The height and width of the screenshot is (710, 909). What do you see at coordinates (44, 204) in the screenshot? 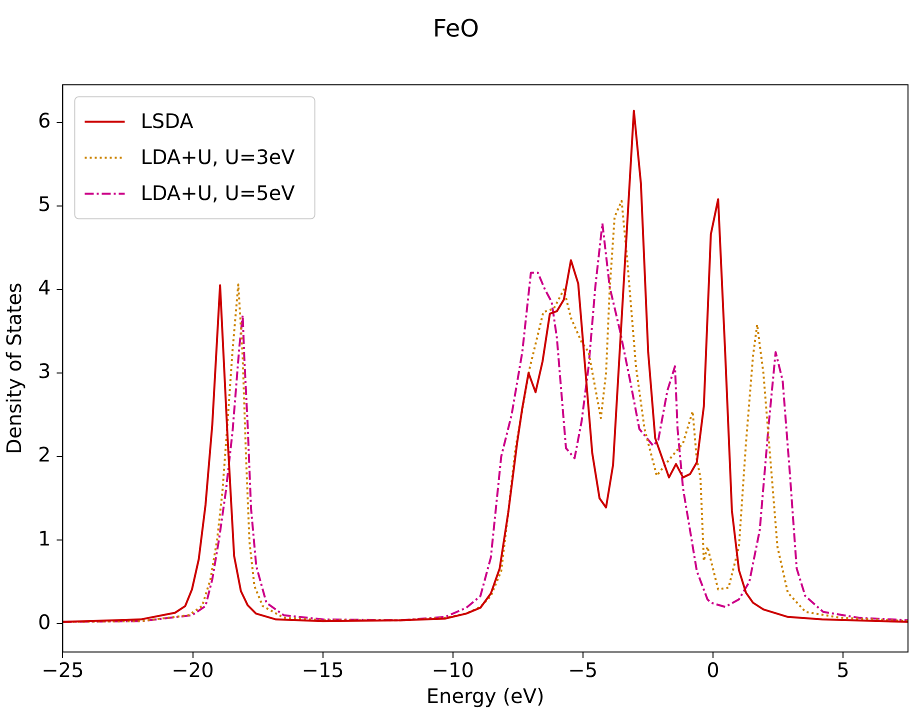
I see `y-tick-label: 5` at bounding box center [44, 204].